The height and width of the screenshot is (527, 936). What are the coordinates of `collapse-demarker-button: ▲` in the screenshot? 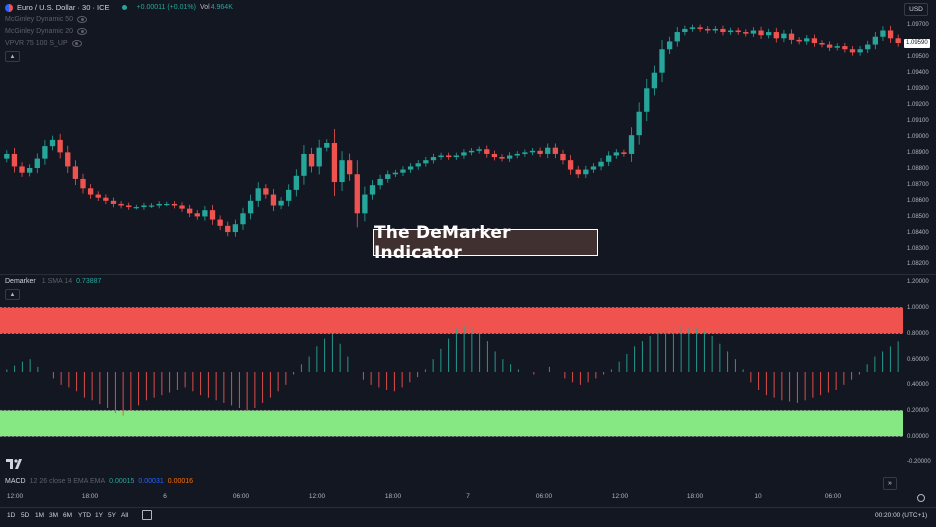 It's located at (12, 294).